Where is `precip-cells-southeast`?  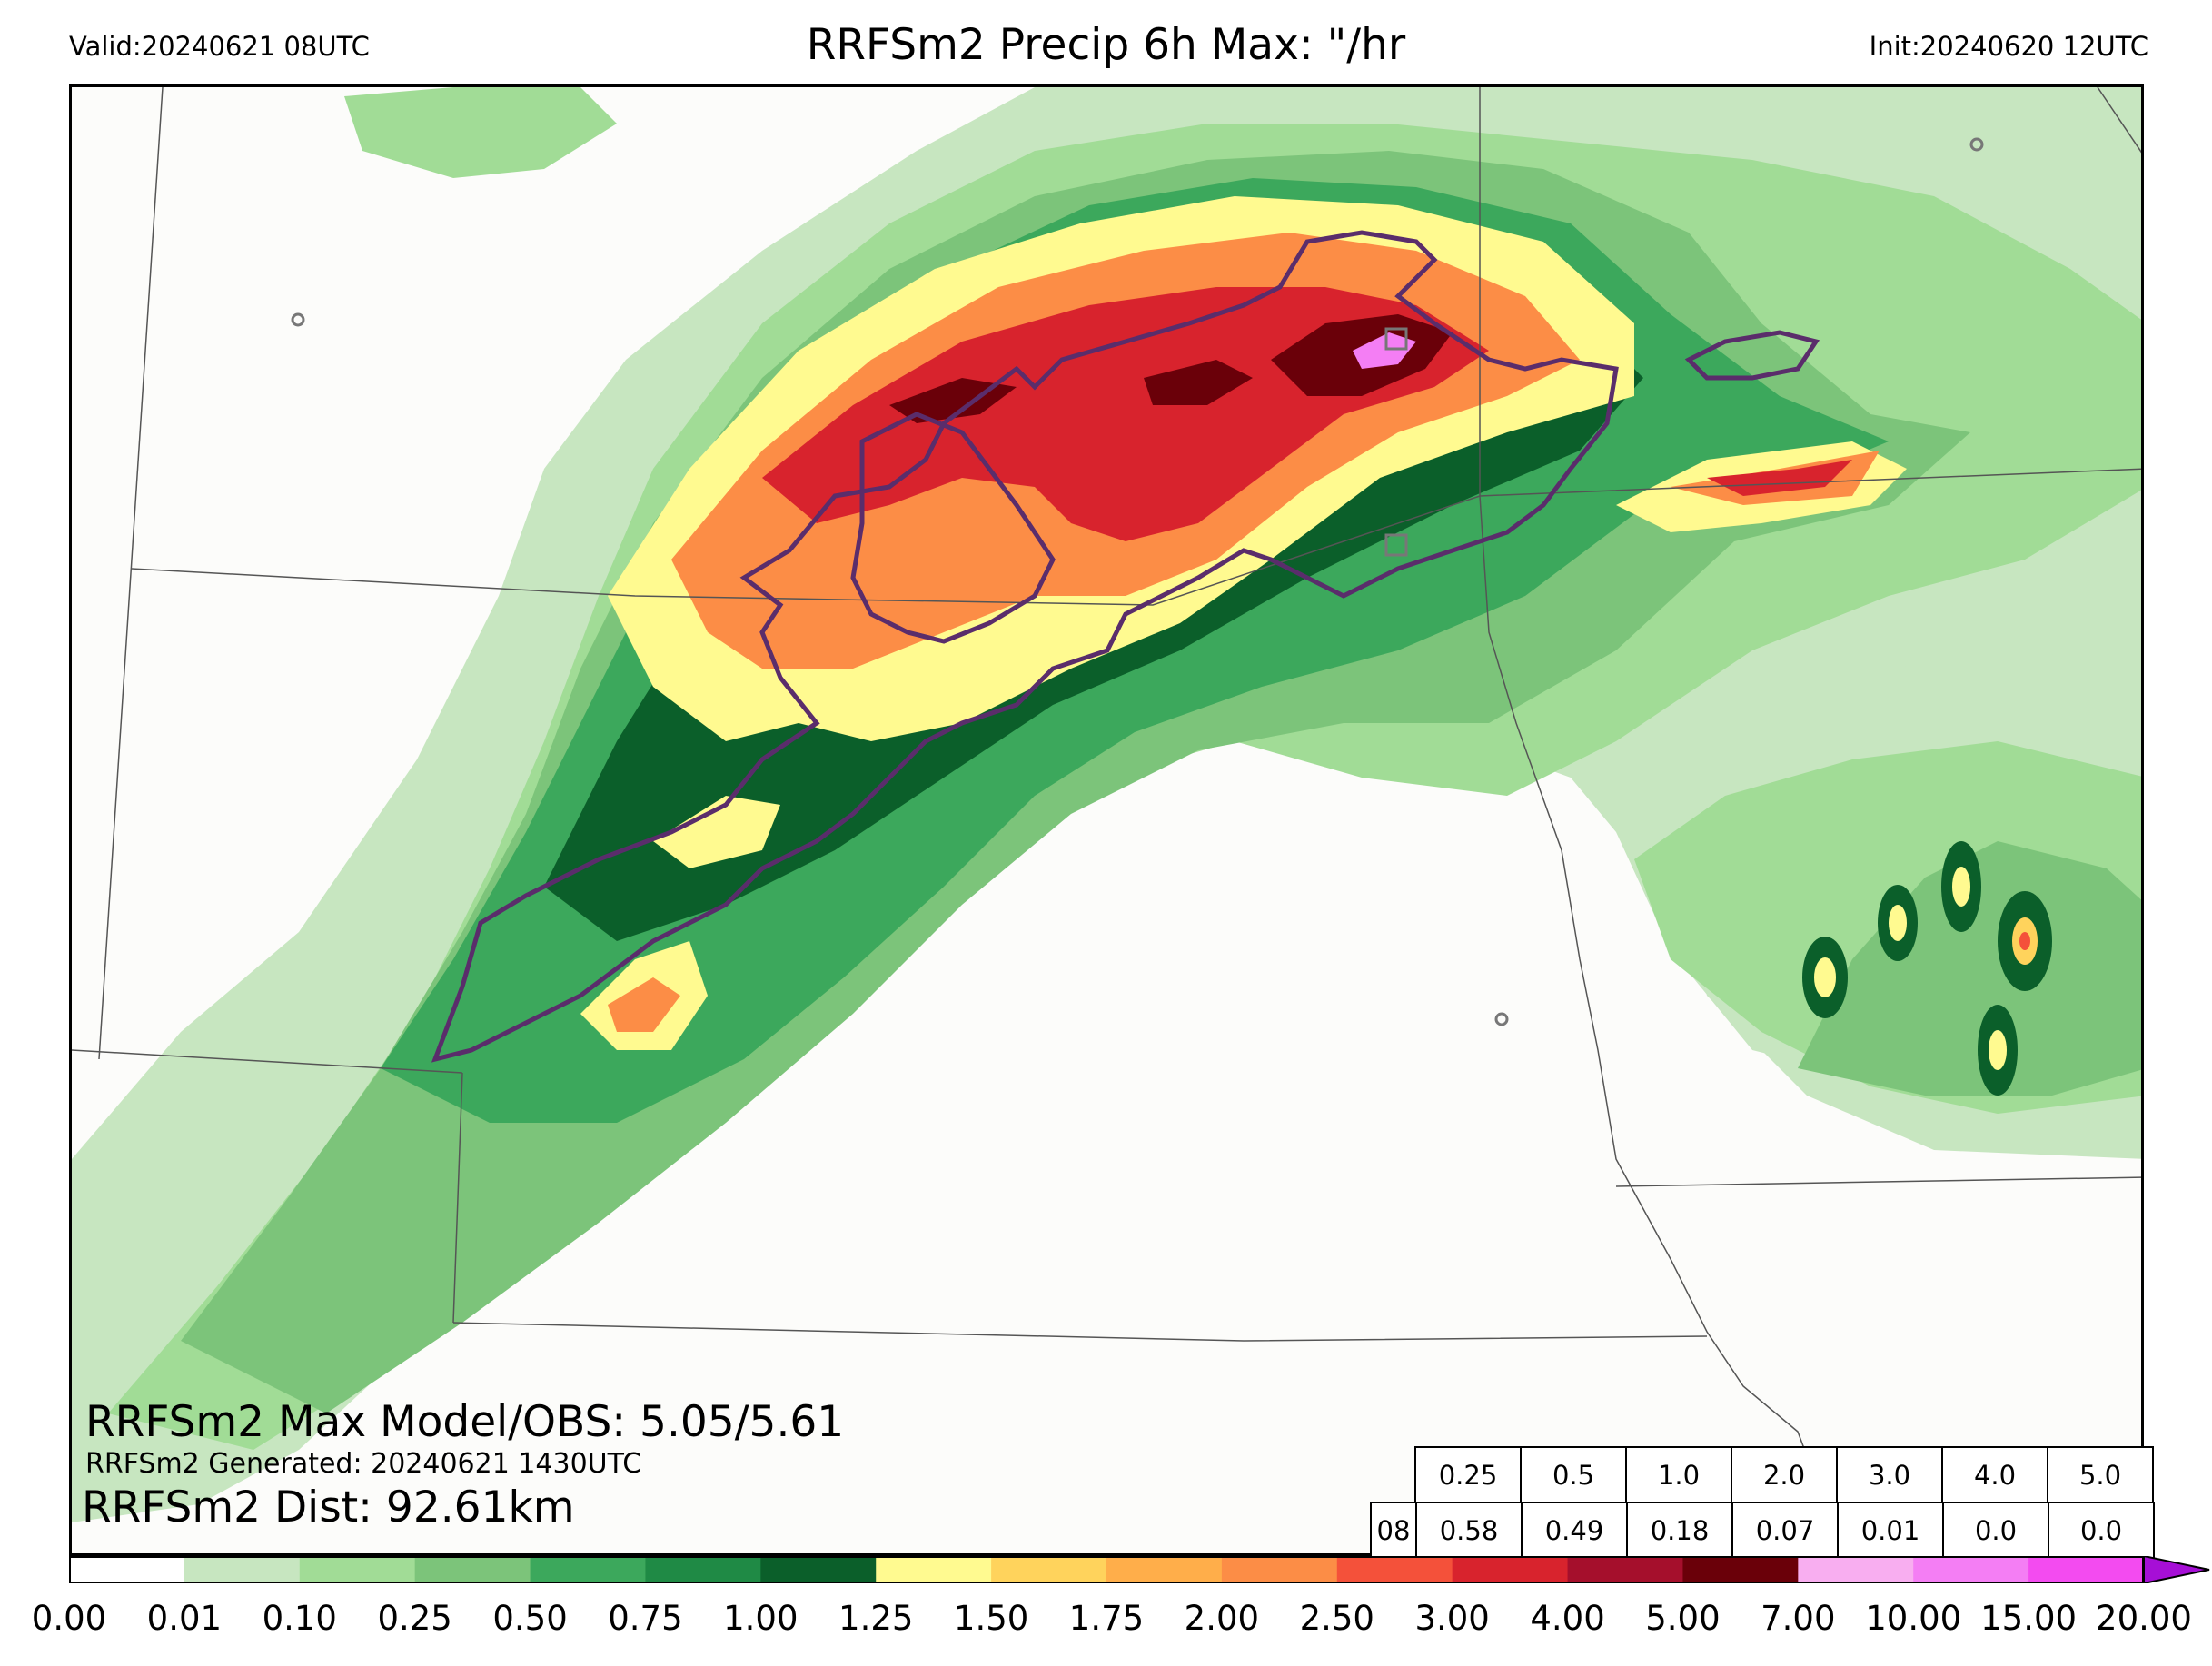 precip-cells-southeast is located at coordinates (1927, 969).